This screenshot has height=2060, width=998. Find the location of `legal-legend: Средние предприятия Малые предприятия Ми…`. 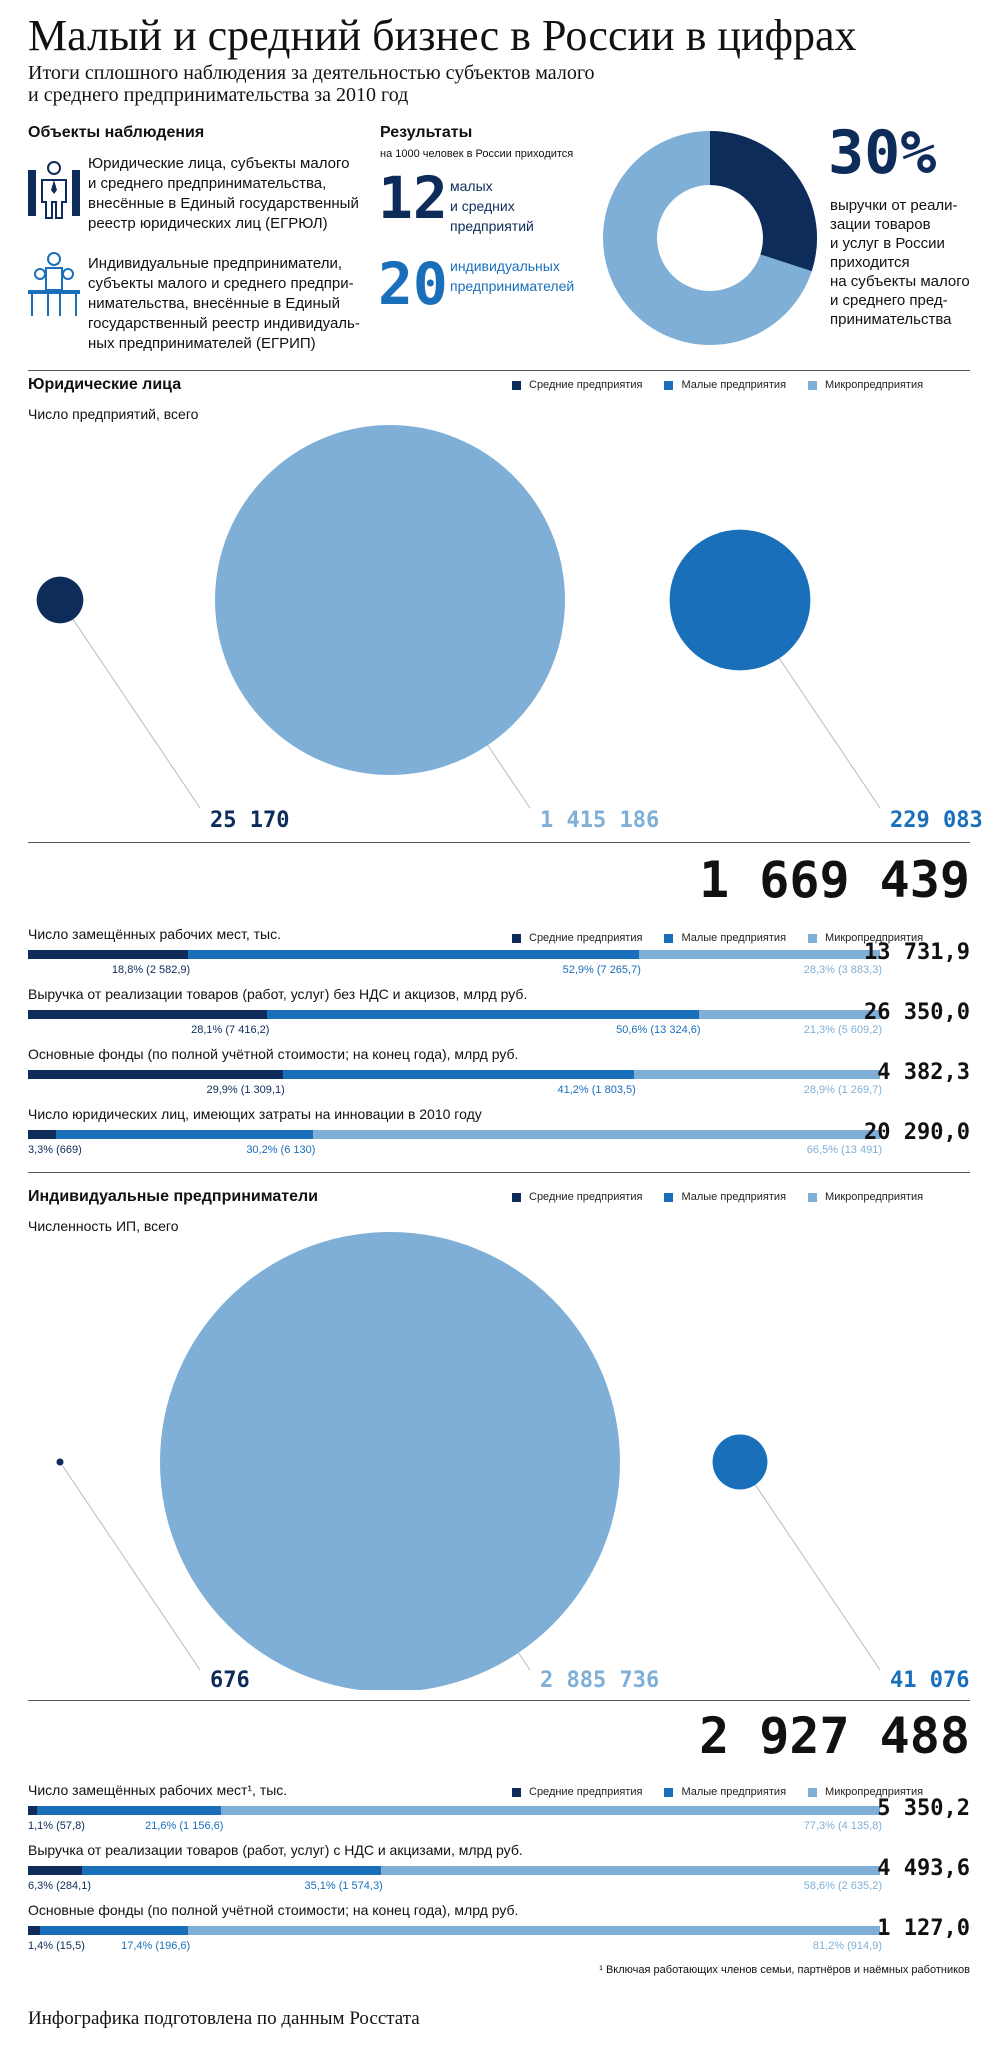

legal-legend: Средние предприятия Малые предприятия Ми… is located at coordinates (717, 385).